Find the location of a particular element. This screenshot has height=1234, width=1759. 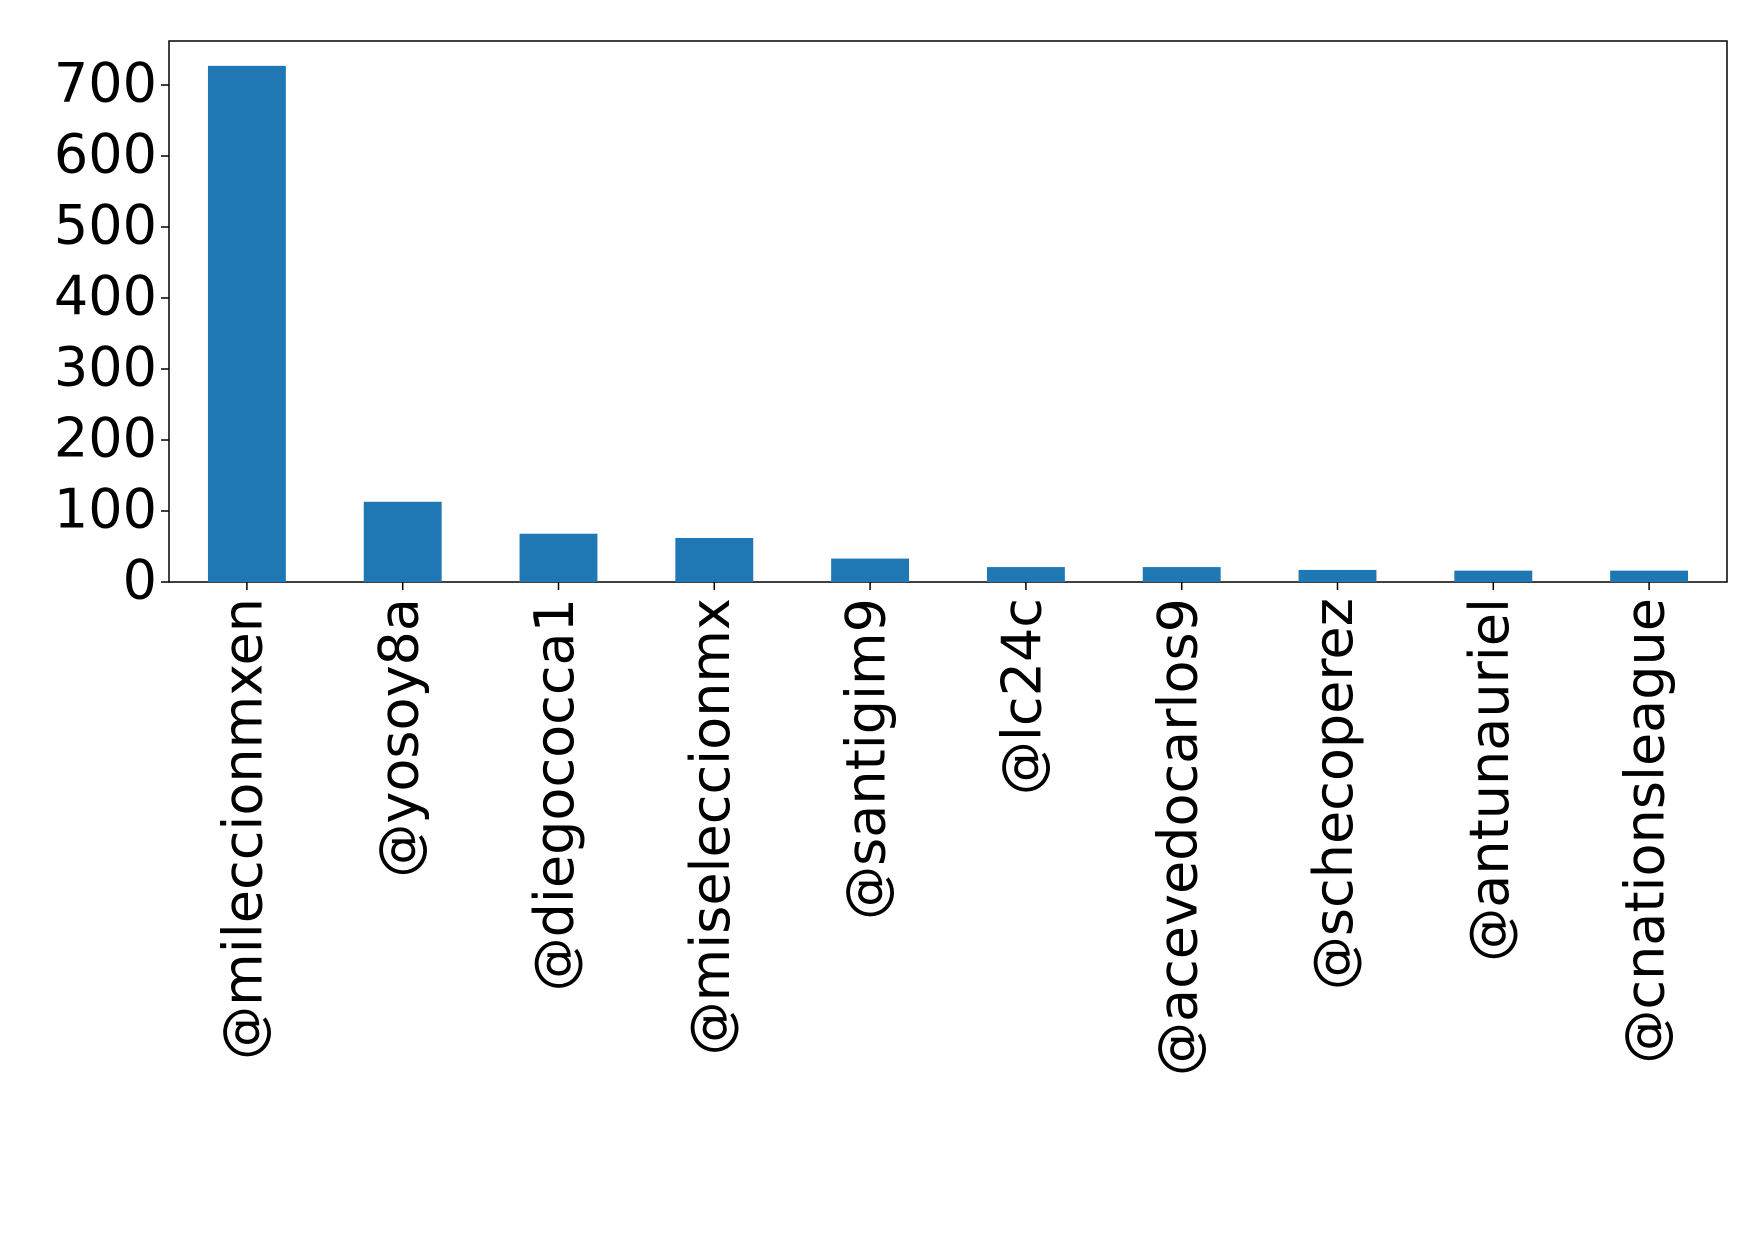

x-tick-label: @schecoperez is located at coordinates (1333, 794).